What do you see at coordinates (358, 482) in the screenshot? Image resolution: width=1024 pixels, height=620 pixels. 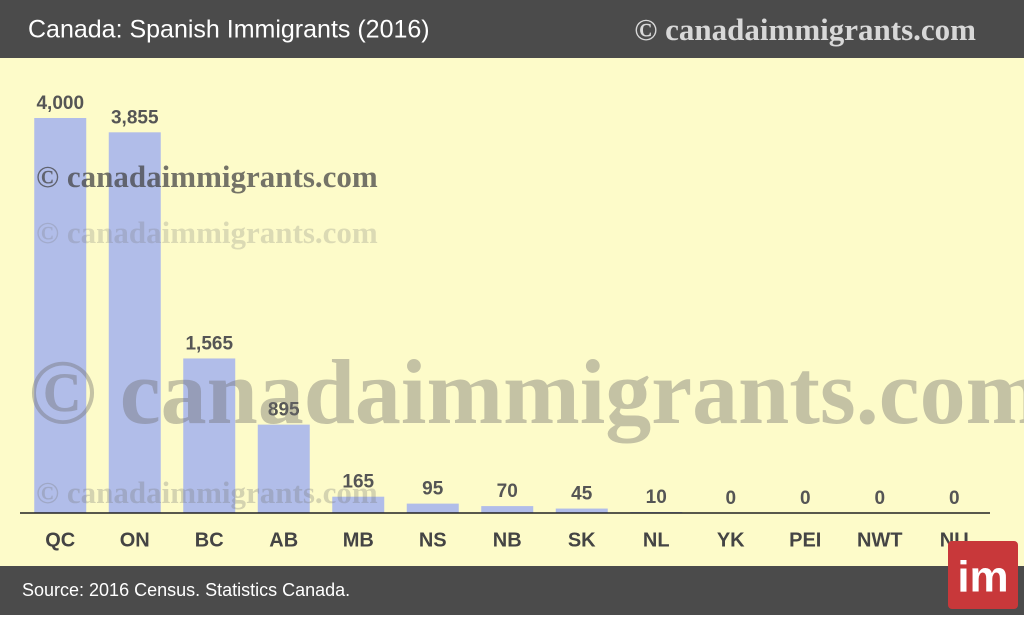 I see `value-label: 165` at bounding box center [358, 482].